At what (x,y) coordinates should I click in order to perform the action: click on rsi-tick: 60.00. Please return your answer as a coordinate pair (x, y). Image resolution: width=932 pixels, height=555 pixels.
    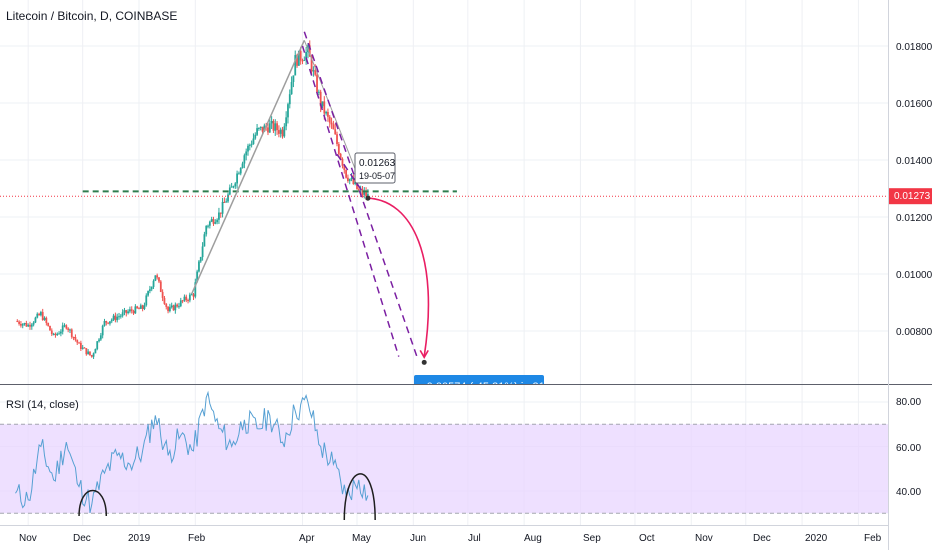
    Looking at the image, I should click on (908, 448).